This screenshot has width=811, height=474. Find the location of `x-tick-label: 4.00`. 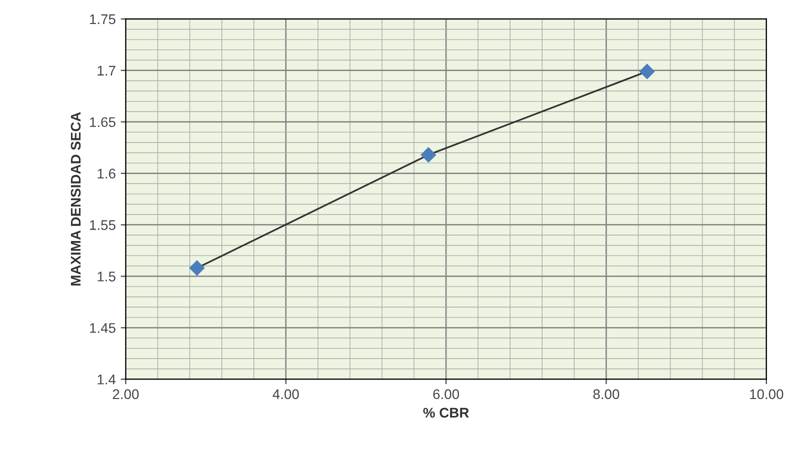

x-tick-label: 4.00 is located at coordinates (285, 394).